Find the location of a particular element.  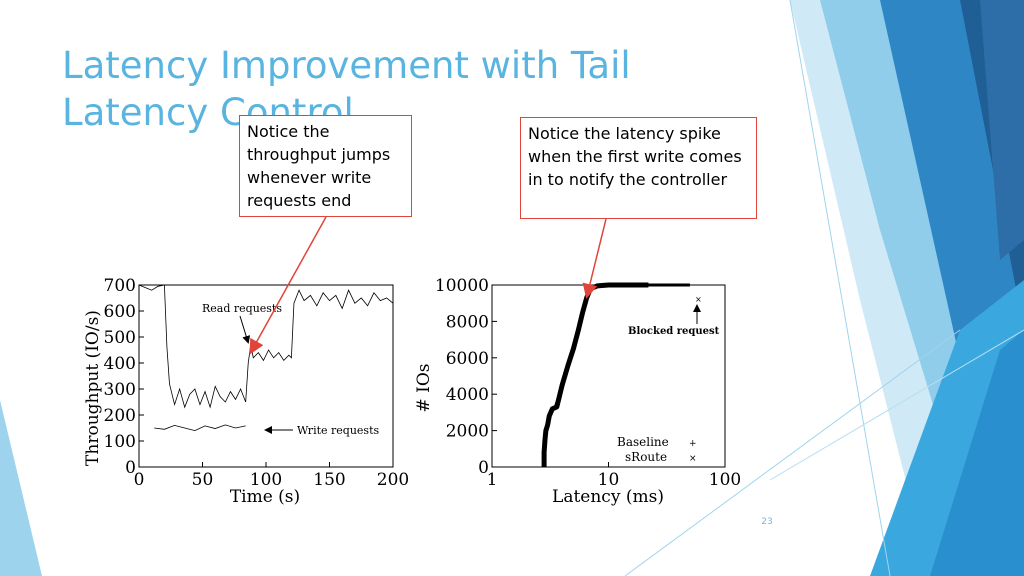

y-tick-label: 4000 is located at coordinates (467, 395).